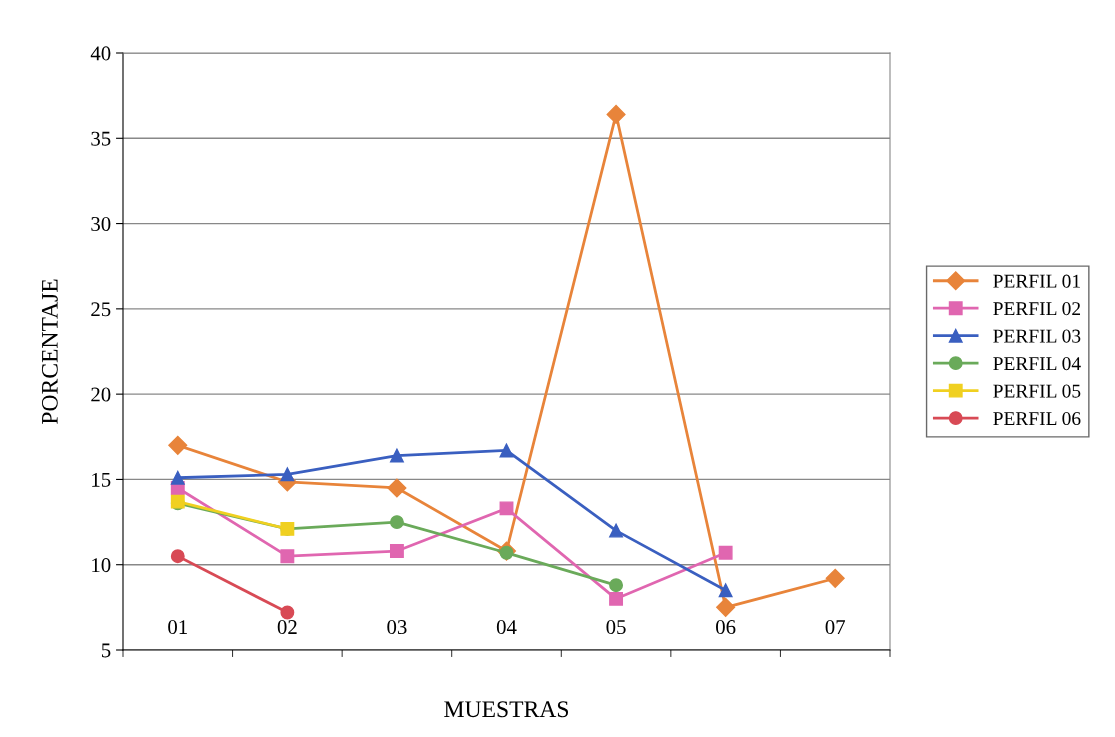 This screenshot has width=1115, height=737. What do you see at coordinates (101, 138) in the screenshot?
I see `y-tick-label: 35` at bounding box center [101, 138].